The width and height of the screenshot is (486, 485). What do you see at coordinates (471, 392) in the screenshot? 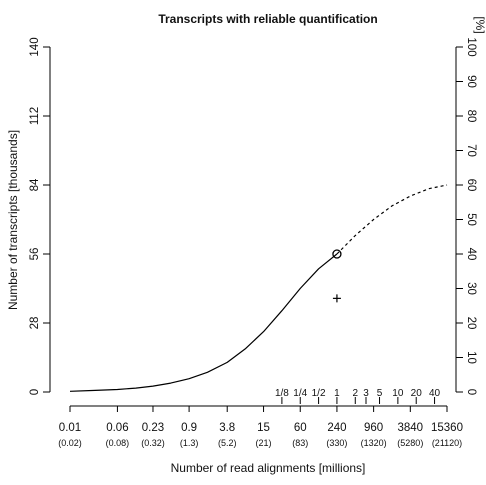
I see `y-axis-right-tick-label: 0` at bounding box center [471, 392].